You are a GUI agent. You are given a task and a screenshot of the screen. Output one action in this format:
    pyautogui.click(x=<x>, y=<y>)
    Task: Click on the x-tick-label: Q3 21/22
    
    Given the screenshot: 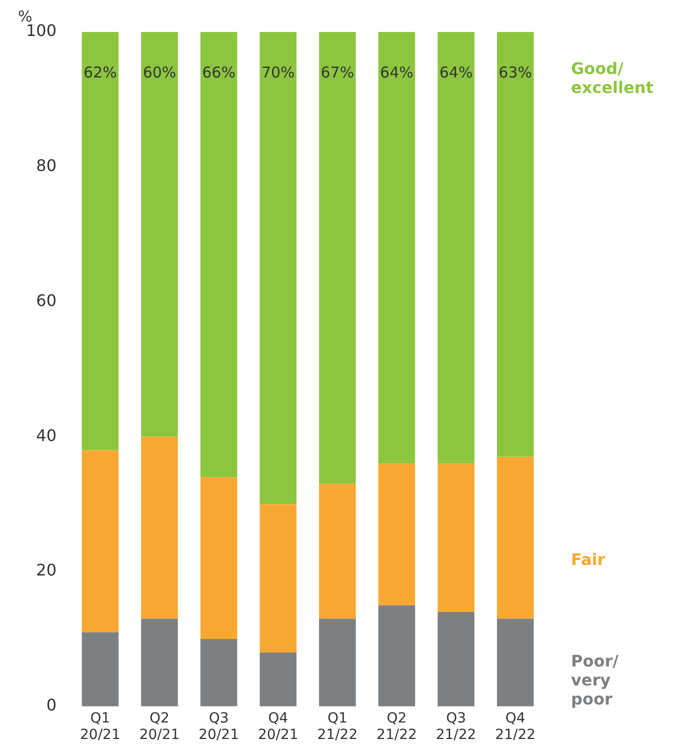 What is the action you would take?
    pyautogui.click(x=456, y=727)
    